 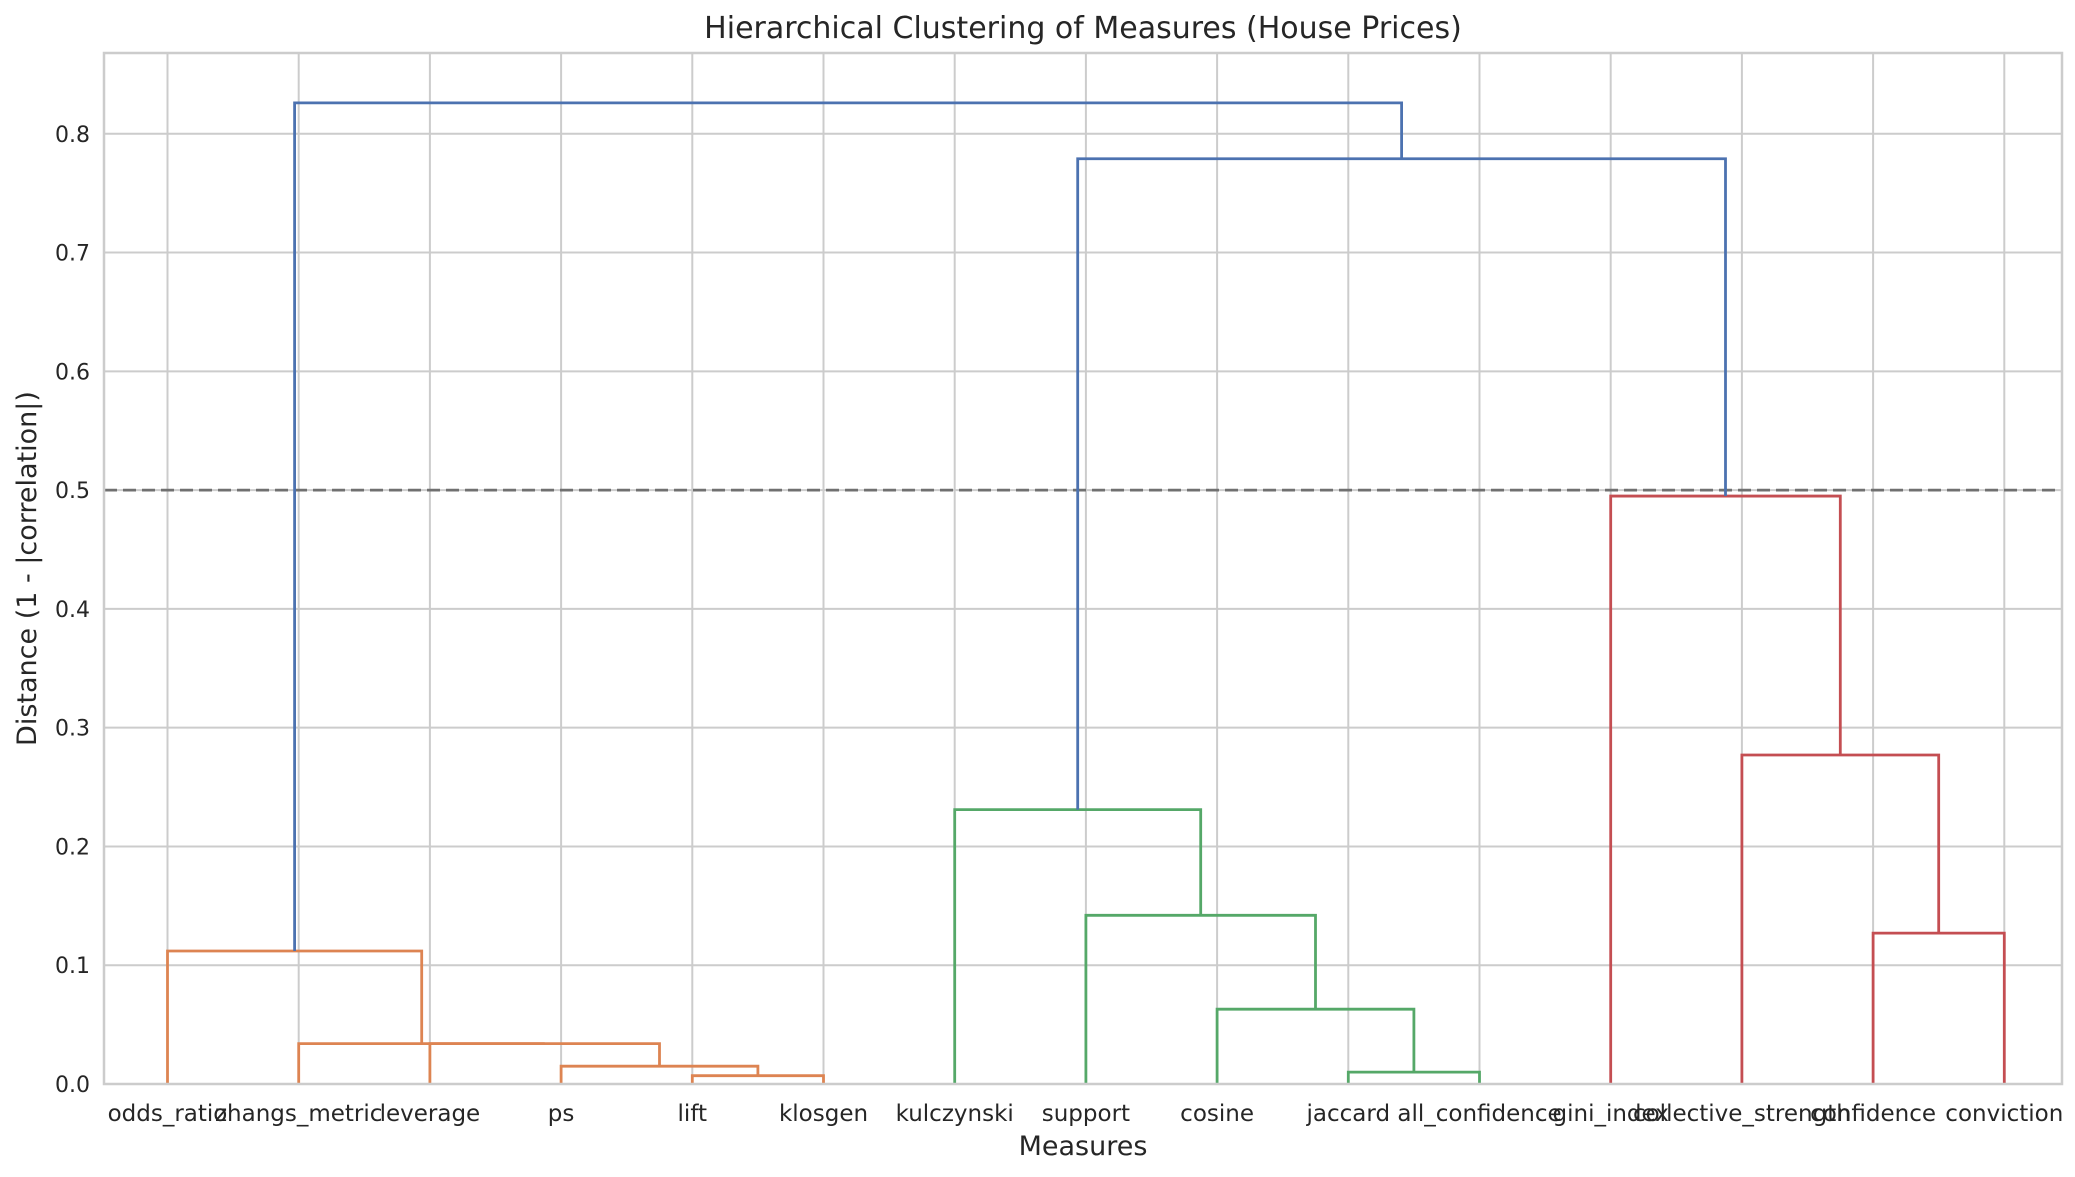 What do you see at coordinates (757, 1079) in the screenshot?
I see `link-lift-klosgen` at bounding box center [757, 1079].